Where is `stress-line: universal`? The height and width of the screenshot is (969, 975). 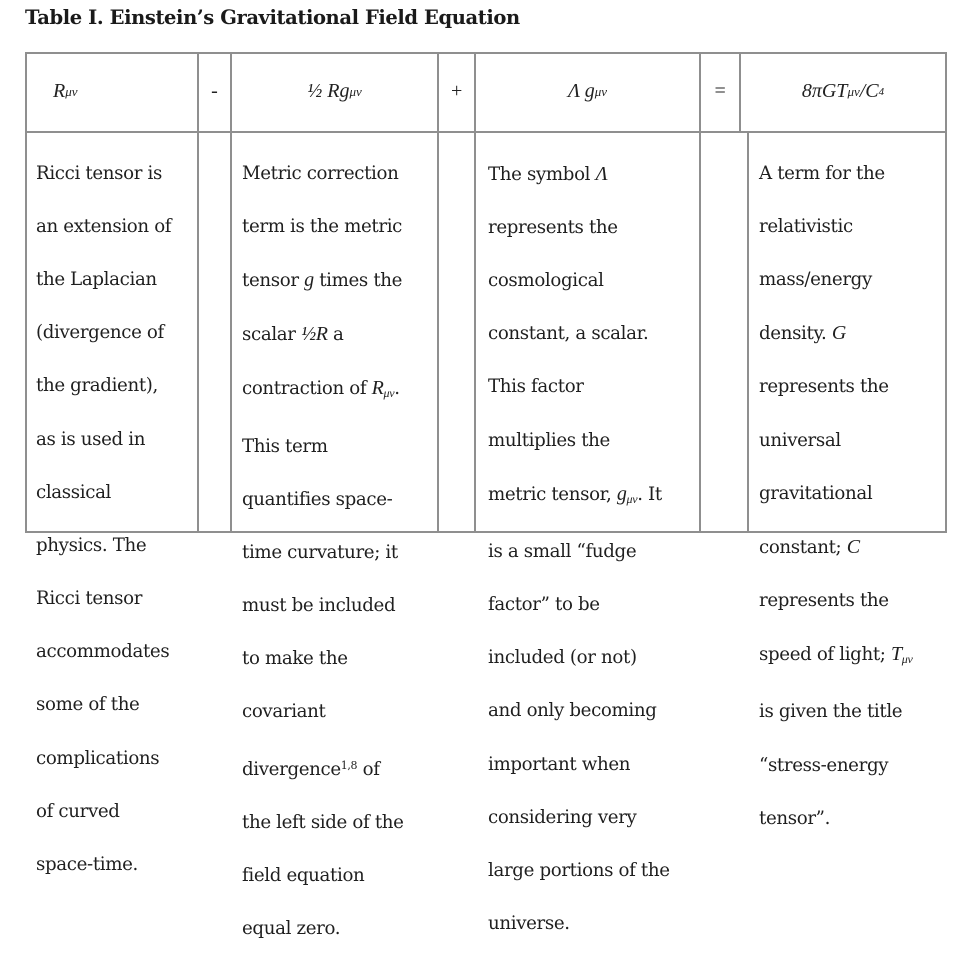
stress-line: universal is located at coordinates (800, 440).